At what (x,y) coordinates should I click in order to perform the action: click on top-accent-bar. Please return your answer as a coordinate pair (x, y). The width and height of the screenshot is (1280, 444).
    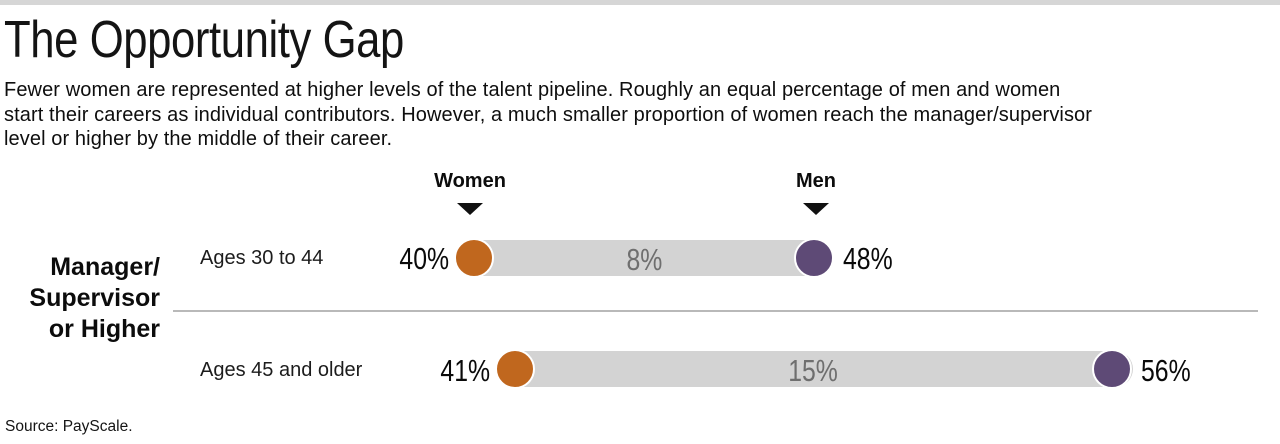
    Looking at the image, I should click on (640, 2).